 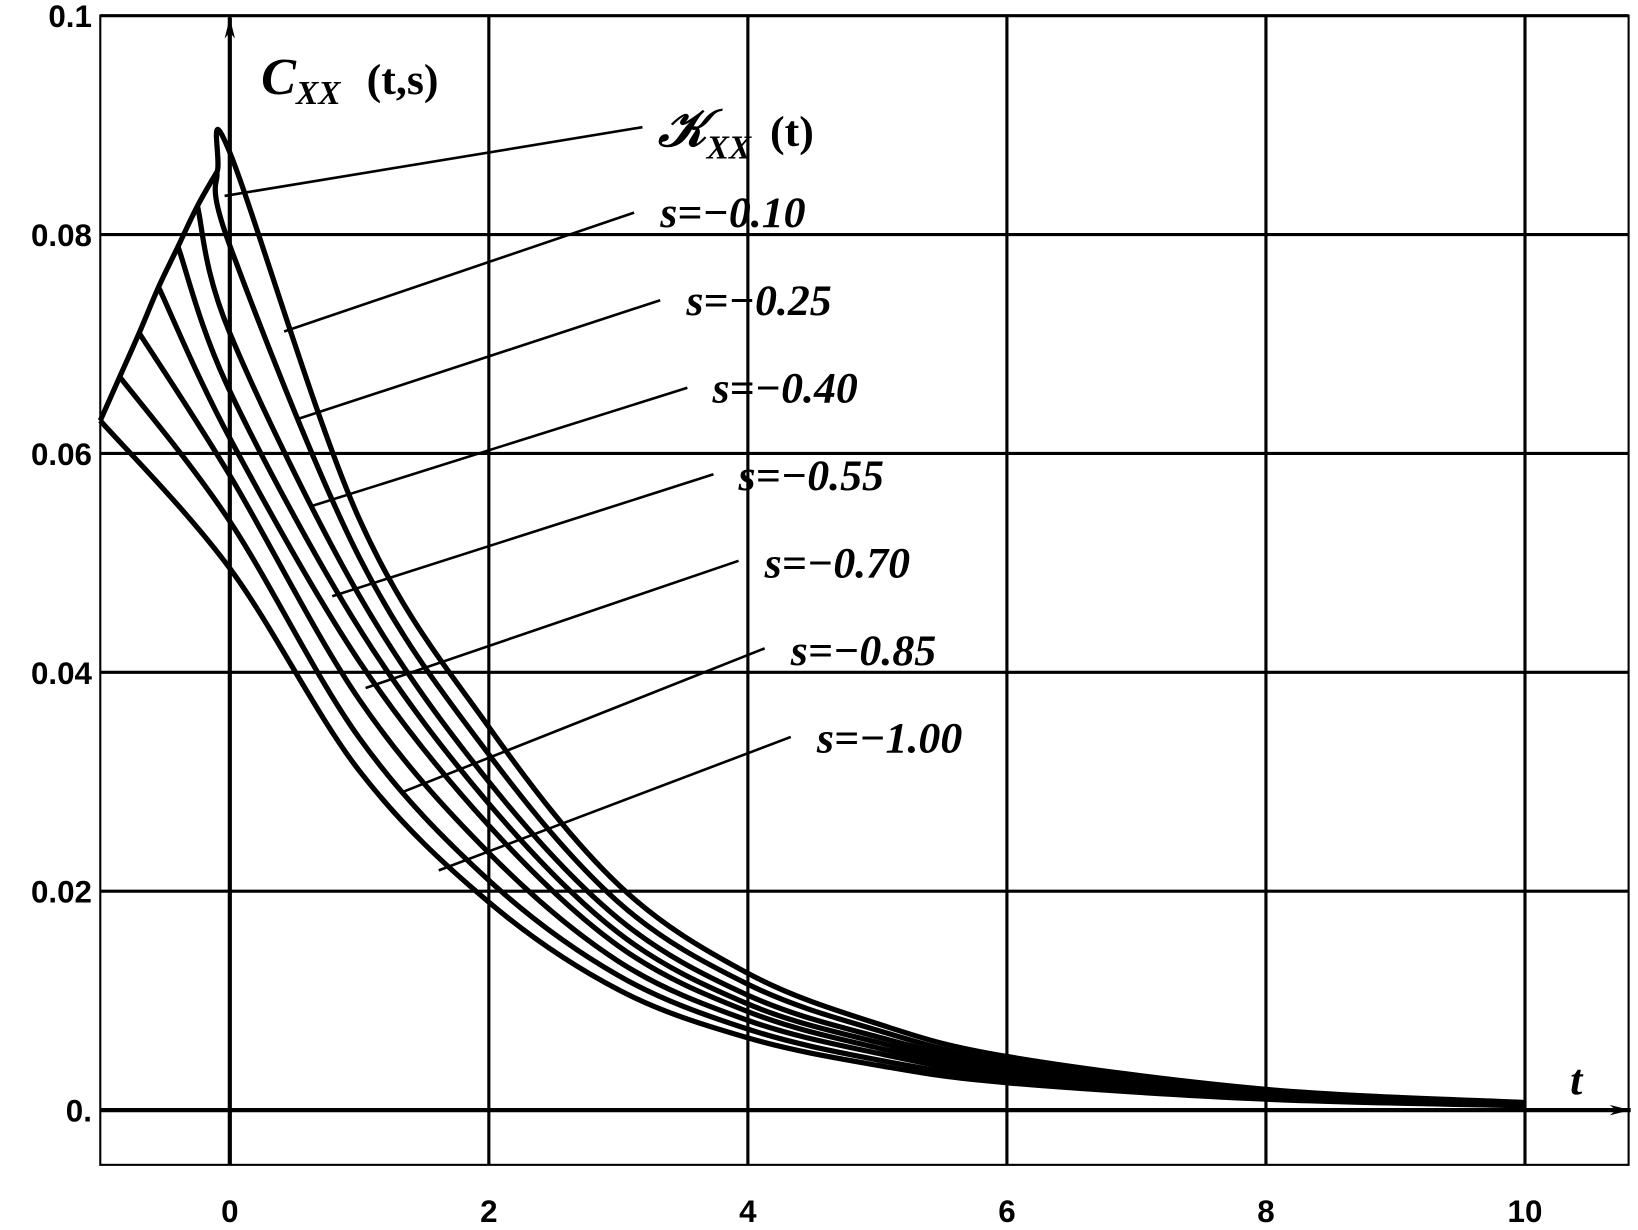 I want to click on series-label: s=−0.55, so click(x=811, y=476).